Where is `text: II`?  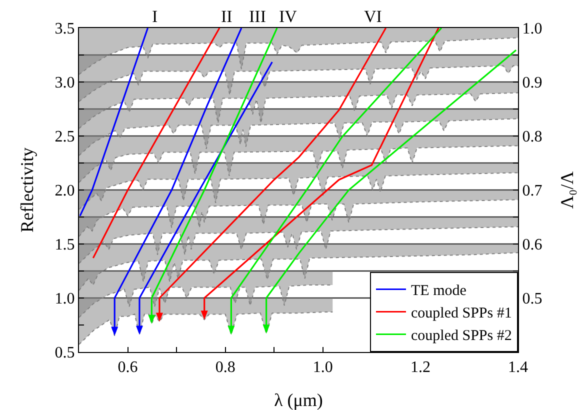
text: II is located at coordinates (227, 16).